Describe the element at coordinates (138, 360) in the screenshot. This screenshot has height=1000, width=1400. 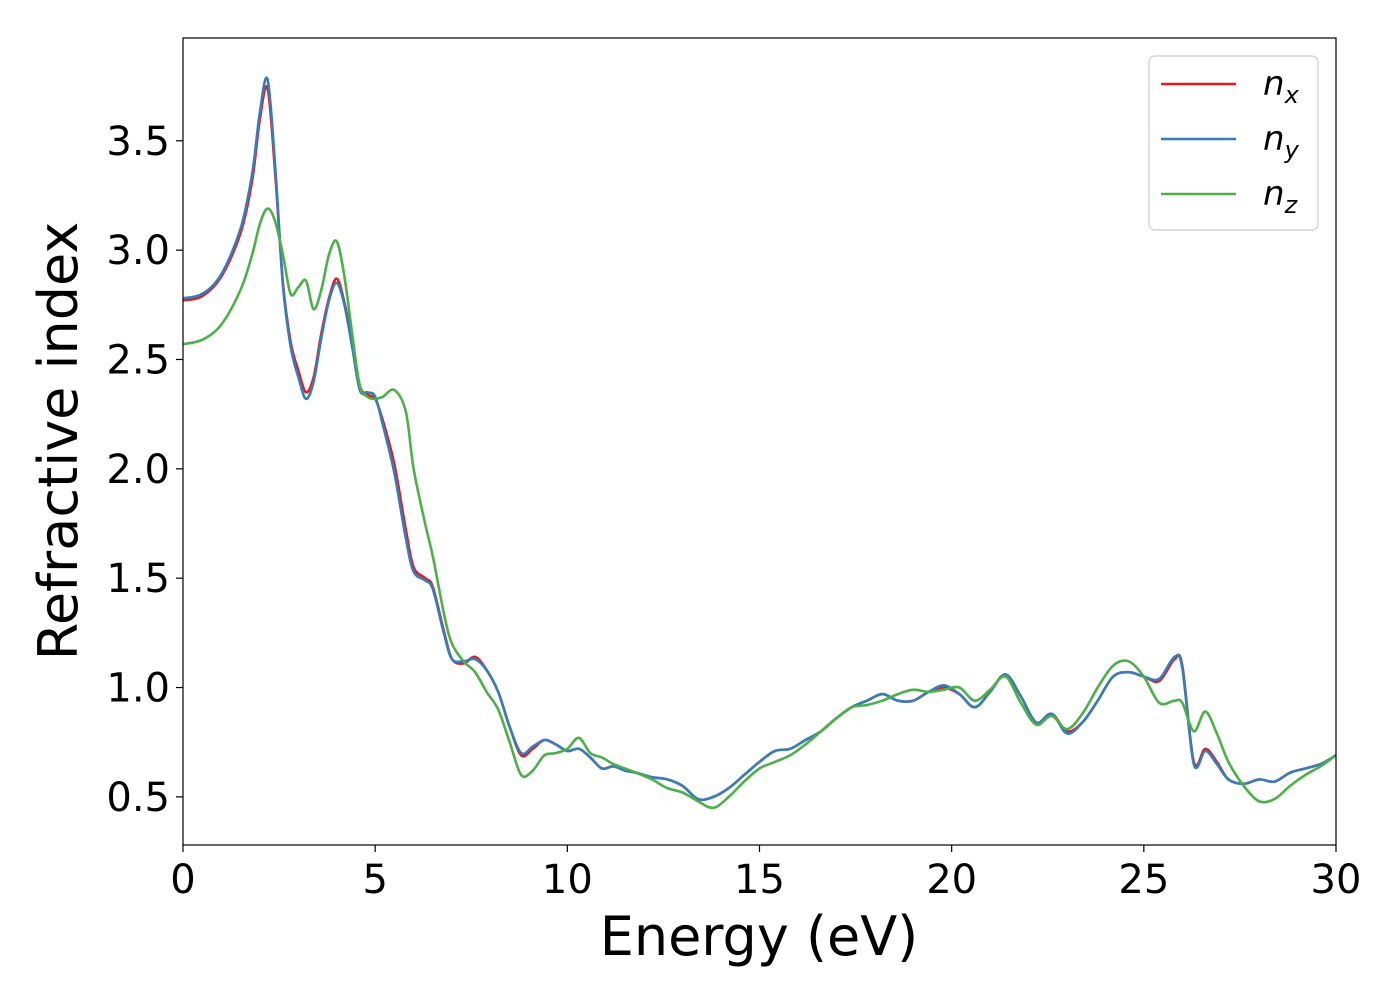
I see `y-tick-label: 2.5` at that location.